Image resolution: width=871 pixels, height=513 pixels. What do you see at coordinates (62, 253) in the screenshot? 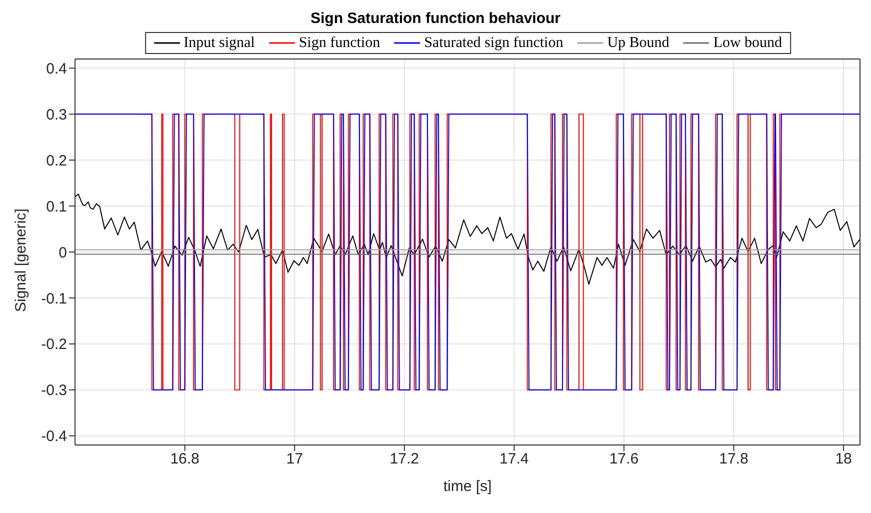
I see `y-tick-label: 0` at bounding box center [62, 253].